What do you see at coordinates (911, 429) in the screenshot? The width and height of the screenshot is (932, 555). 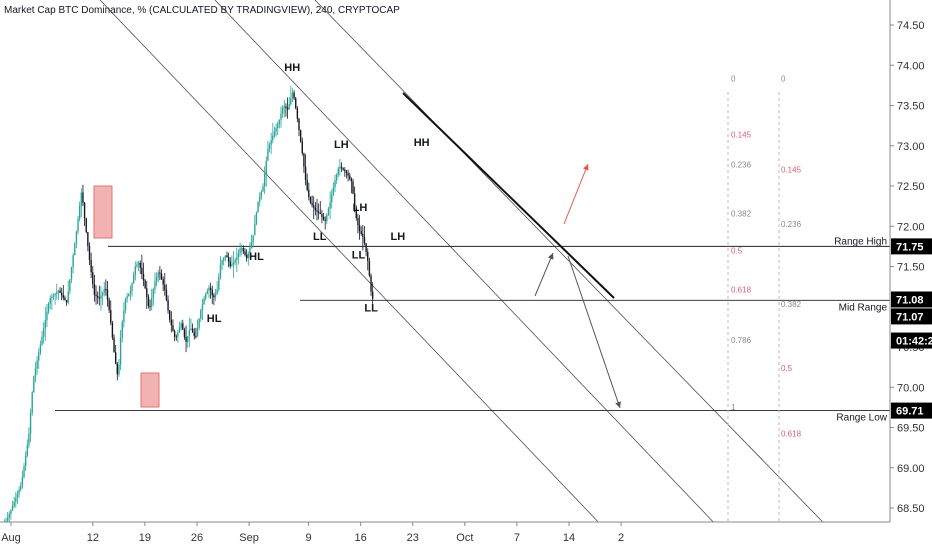 I see `y-tick-label: 69.50` at bounding box center [911, 429].